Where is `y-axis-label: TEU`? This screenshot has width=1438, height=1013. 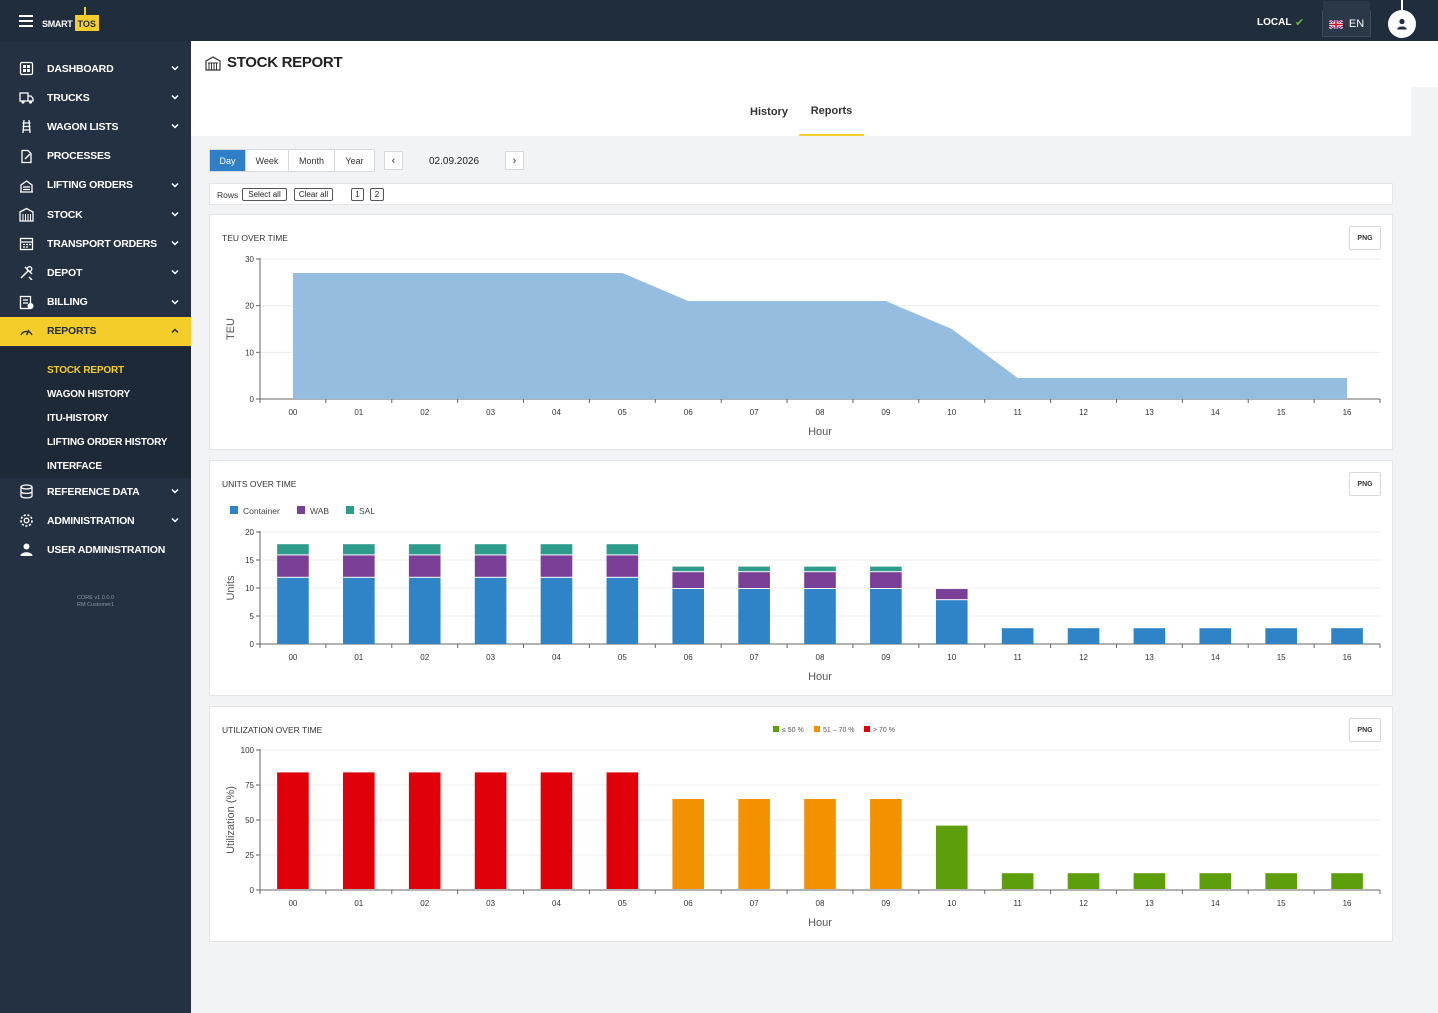
y-axis-label: TEU is located at coordinates (231, 329).